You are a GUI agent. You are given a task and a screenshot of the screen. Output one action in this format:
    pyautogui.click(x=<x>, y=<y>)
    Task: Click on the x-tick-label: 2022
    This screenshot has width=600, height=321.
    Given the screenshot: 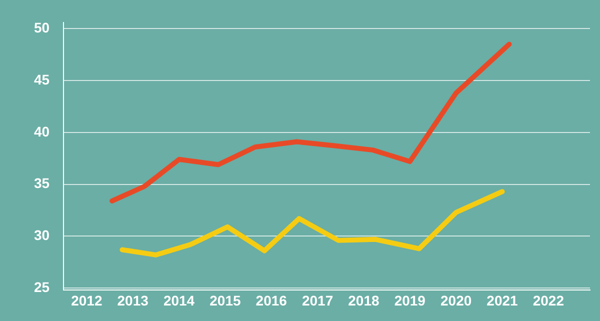 What is the action you would take?
    pyautogui.click(x=548, y=300)
    